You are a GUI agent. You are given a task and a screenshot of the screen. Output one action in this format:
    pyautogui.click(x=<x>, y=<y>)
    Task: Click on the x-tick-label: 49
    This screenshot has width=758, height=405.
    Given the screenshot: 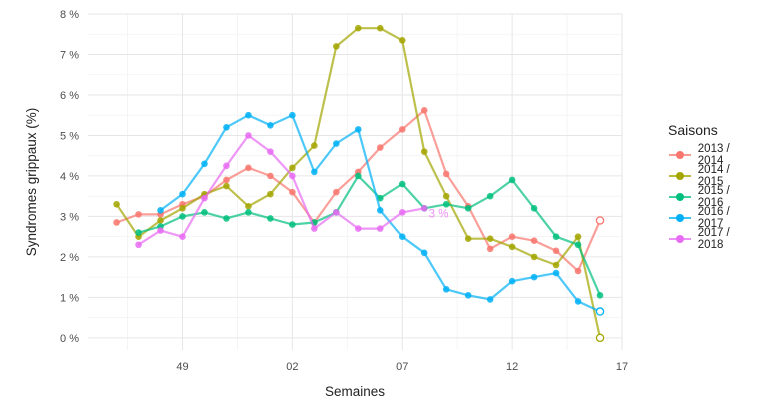 What is the action you would take?
    pyautogui.click(x=182, y=367)
    